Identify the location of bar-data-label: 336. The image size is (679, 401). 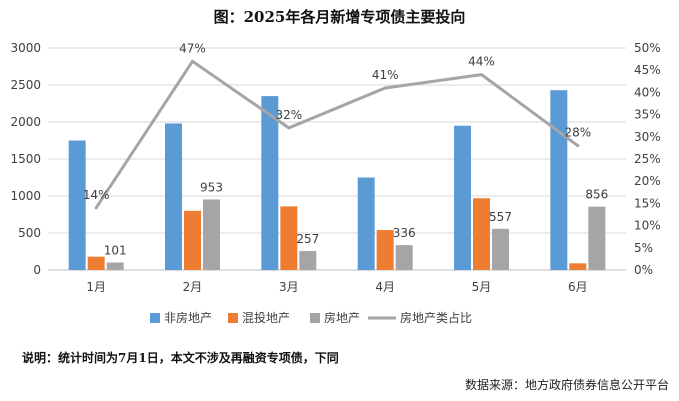
(404, 233).